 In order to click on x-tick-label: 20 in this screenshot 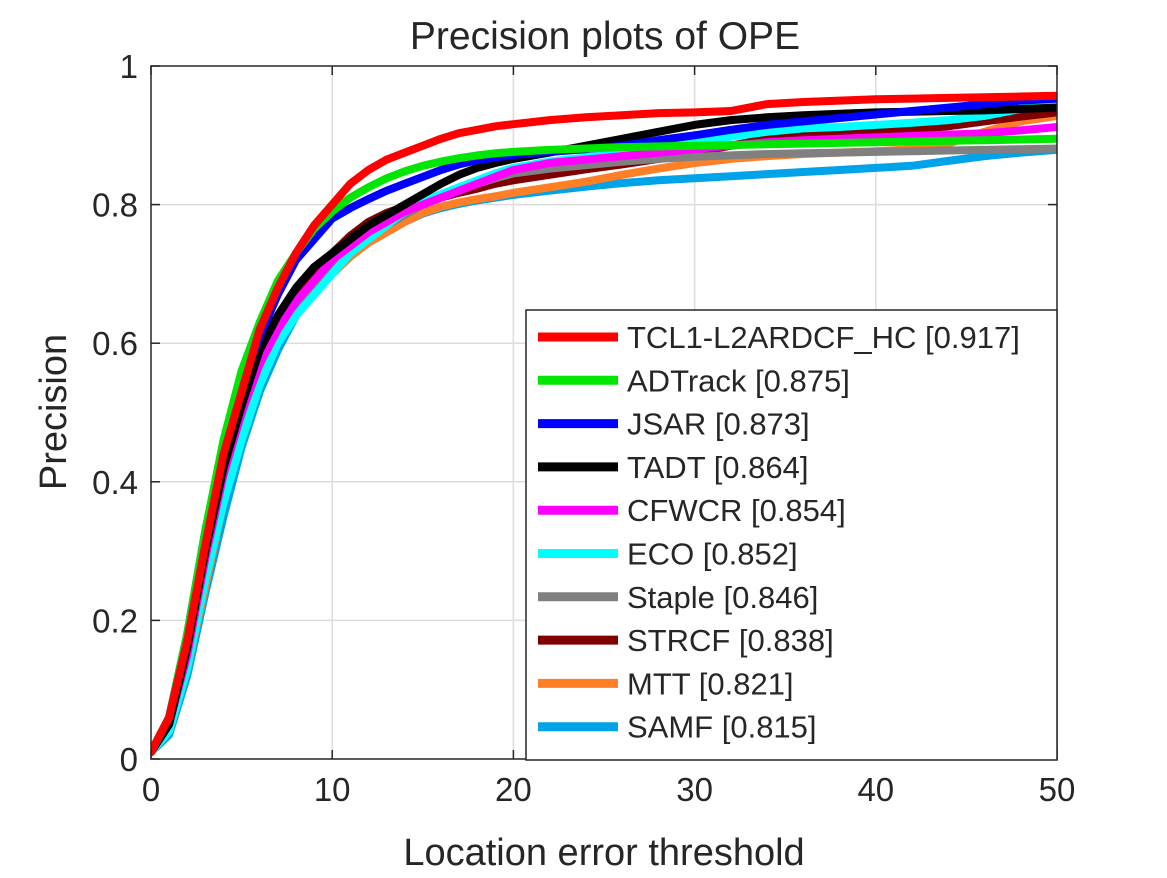, I will do `click(513, 789)`.